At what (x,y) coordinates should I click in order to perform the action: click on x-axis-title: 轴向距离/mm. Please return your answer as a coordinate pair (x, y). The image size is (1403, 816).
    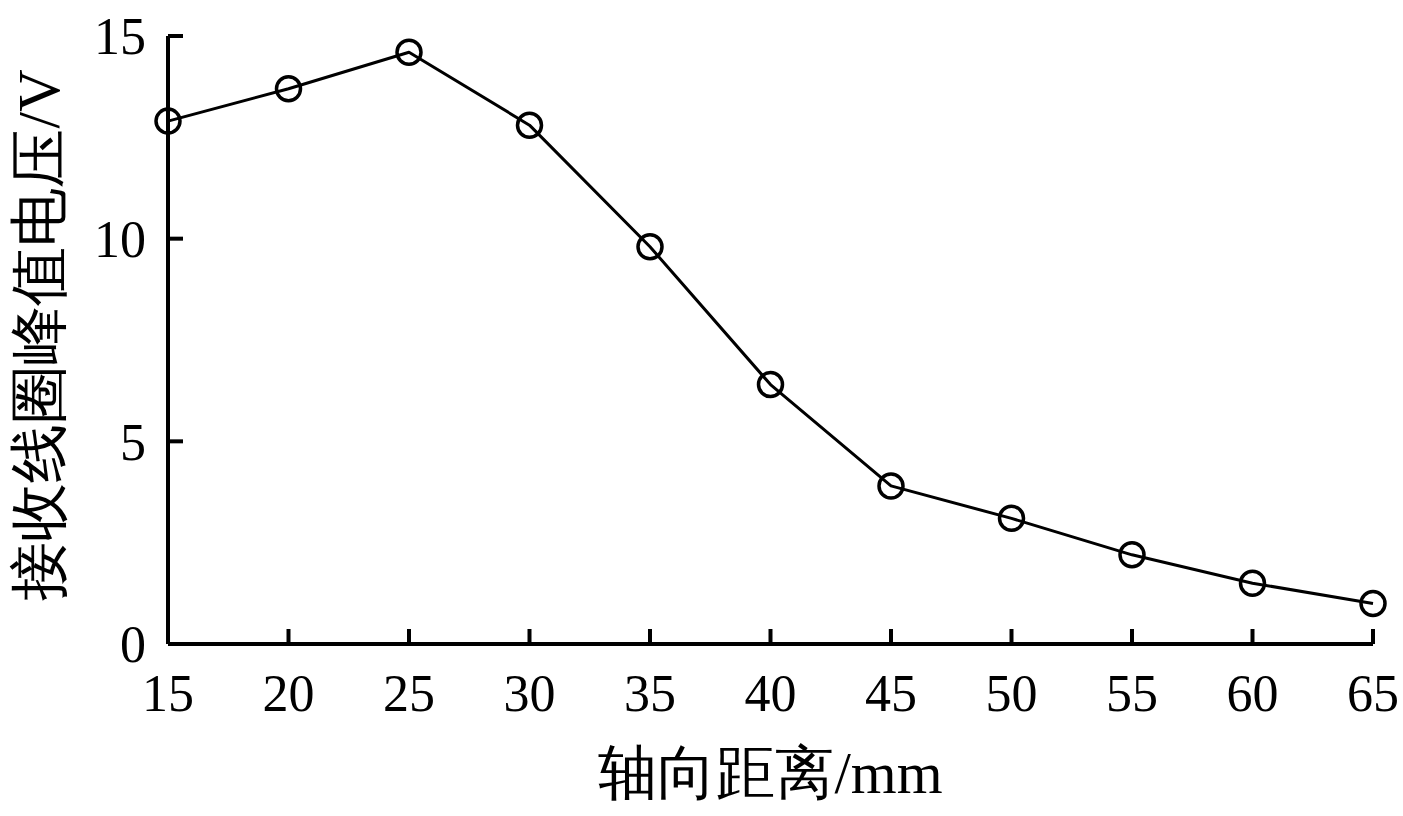
    Looking at the image, I should click on (770, 772).